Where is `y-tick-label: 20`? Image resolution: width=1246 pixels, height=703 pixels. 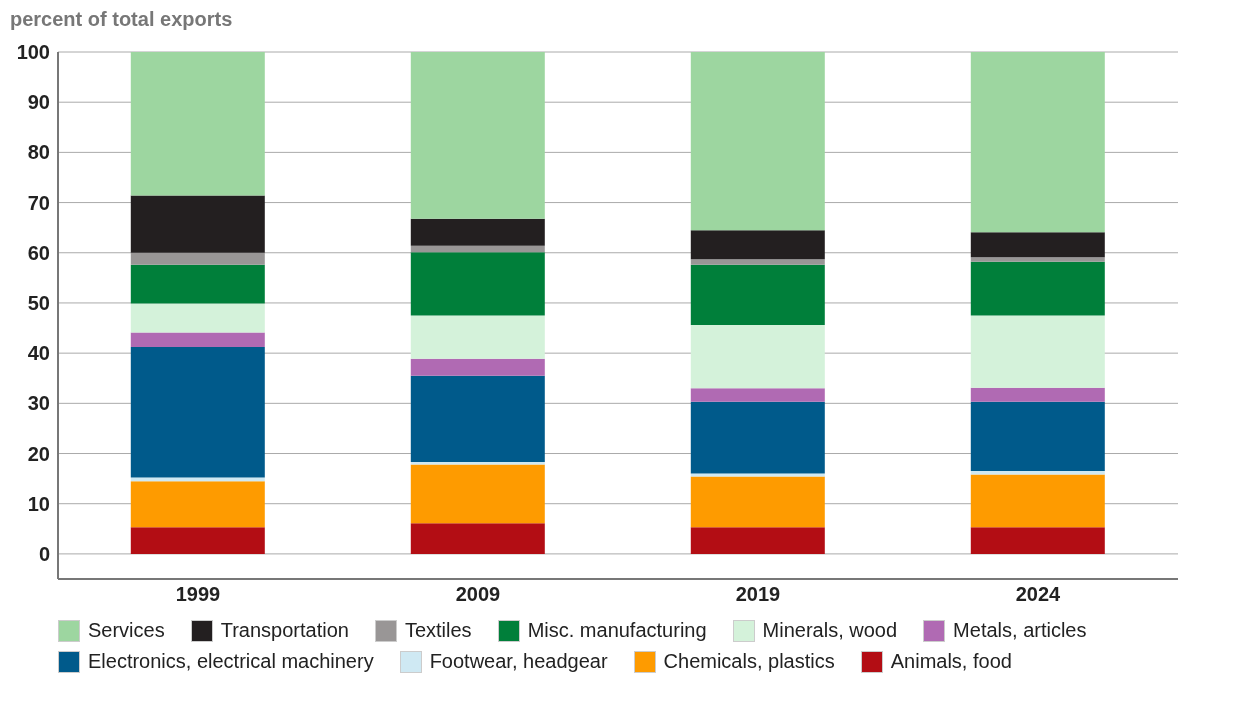
y-tick-label: 20 is located at coordinates (38, 453).